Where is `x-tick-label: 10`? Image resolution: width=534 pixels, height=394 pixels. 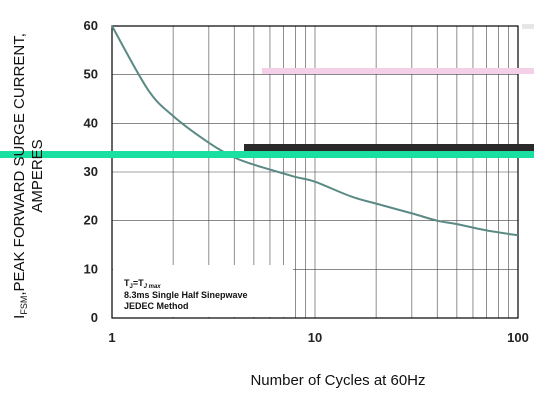
x-tick-label: 10 is located at coordinates (315, 337).